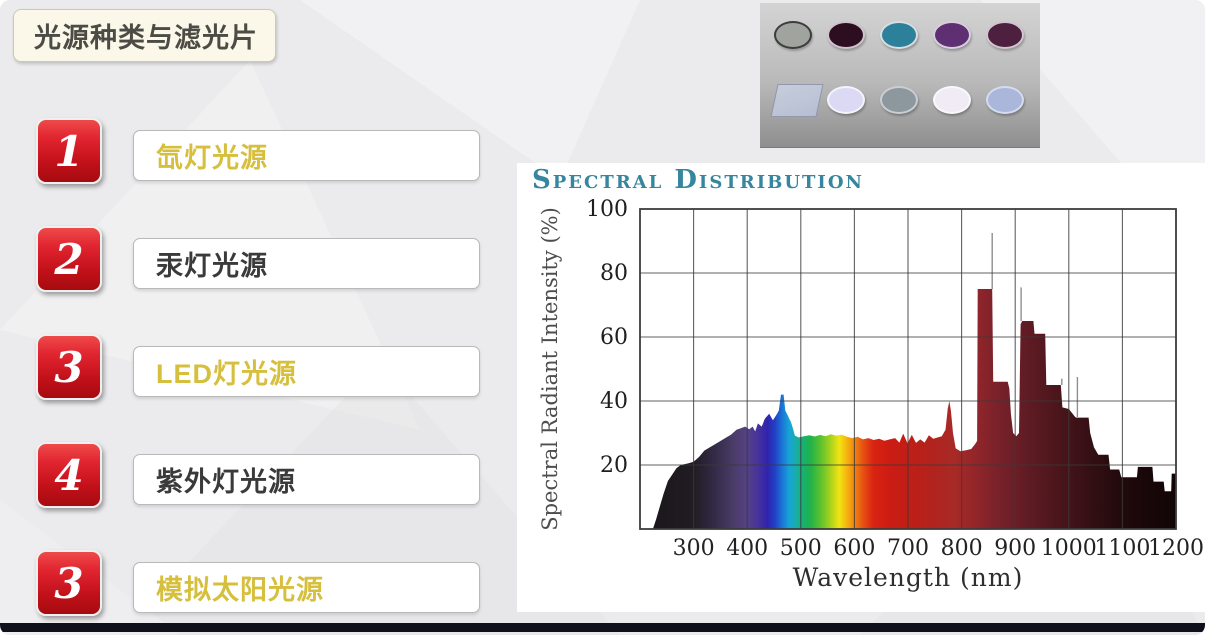 Image resolution: width=1205 pixels, height=635 pixels. Describe the element at coordinates (801, 548) in the screenshot. I see `svg-text: 500` at that location.